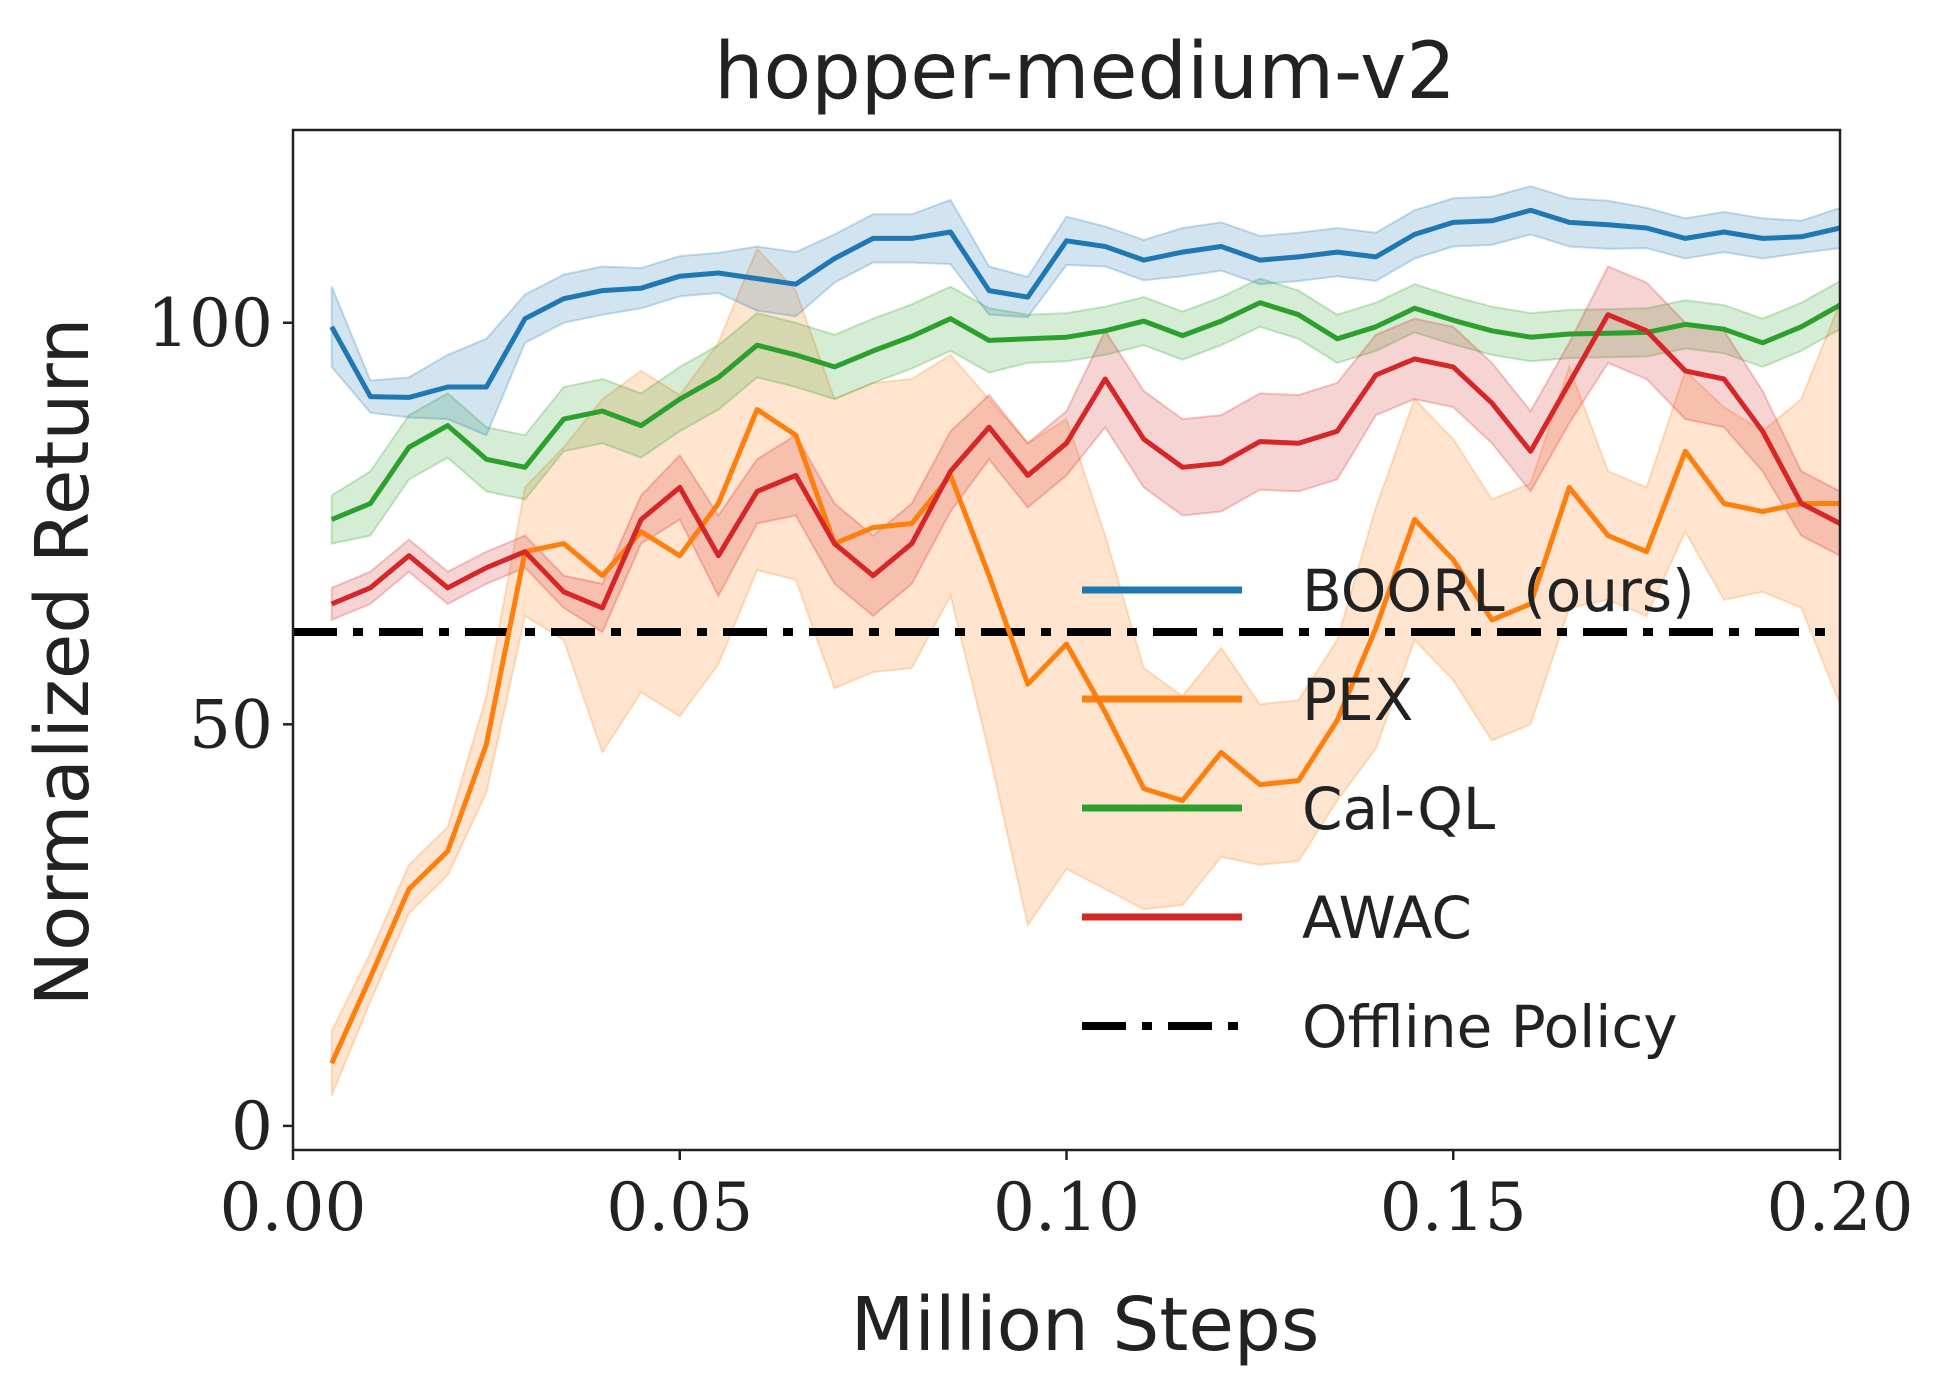  Describe the element at coordinates (1498, 591) in the screenshot. I see `legend-label-boorl-ours: BOORL (ours)` at that location.